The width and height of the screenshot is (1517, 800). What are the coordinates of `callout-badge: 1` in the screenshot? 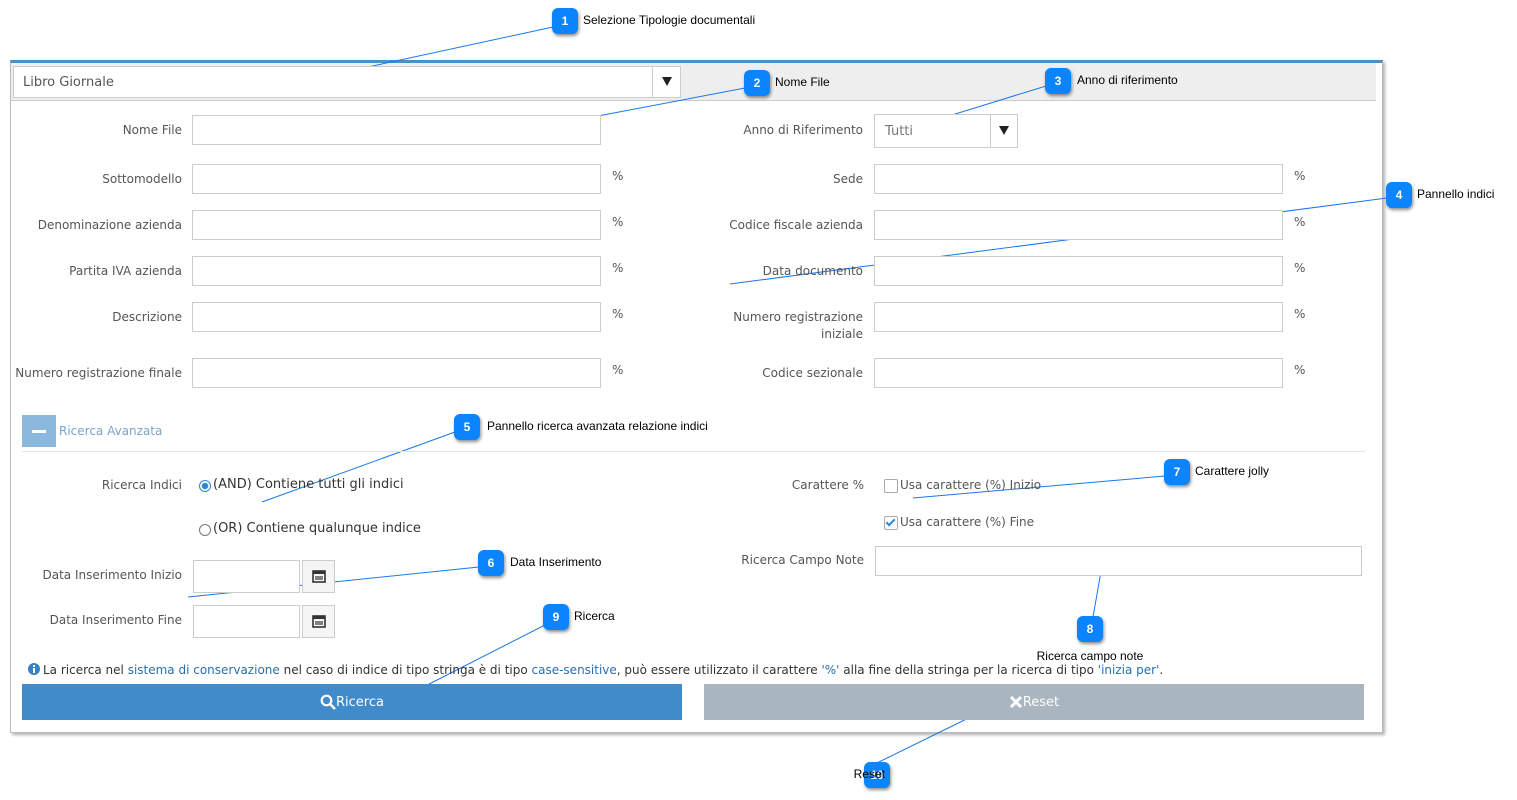 It's located at (565, 21).